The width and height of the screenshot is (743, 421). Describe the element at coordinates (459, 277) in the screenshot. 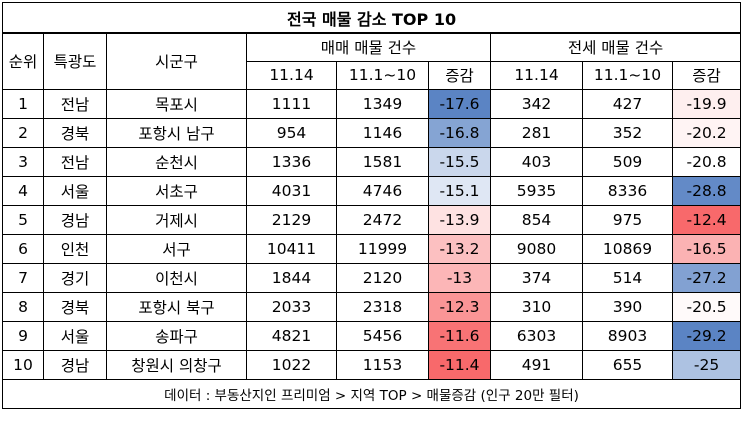

I see `sale-change-cell: -13` at that location.